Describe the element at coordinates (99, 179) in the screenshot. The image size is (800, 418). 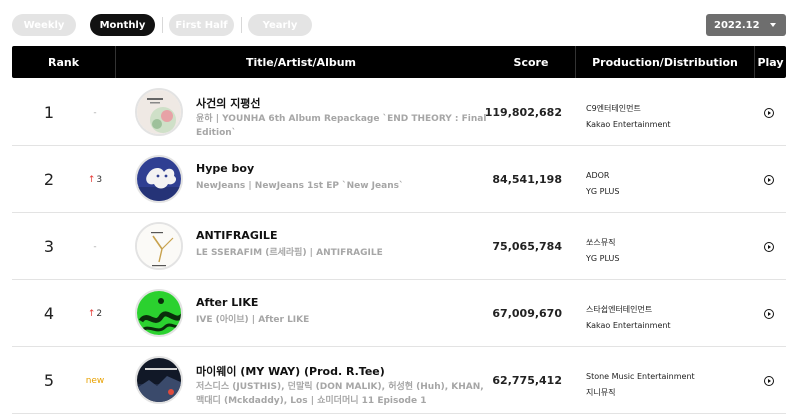
I see `rank-change-value: 3` at that location.